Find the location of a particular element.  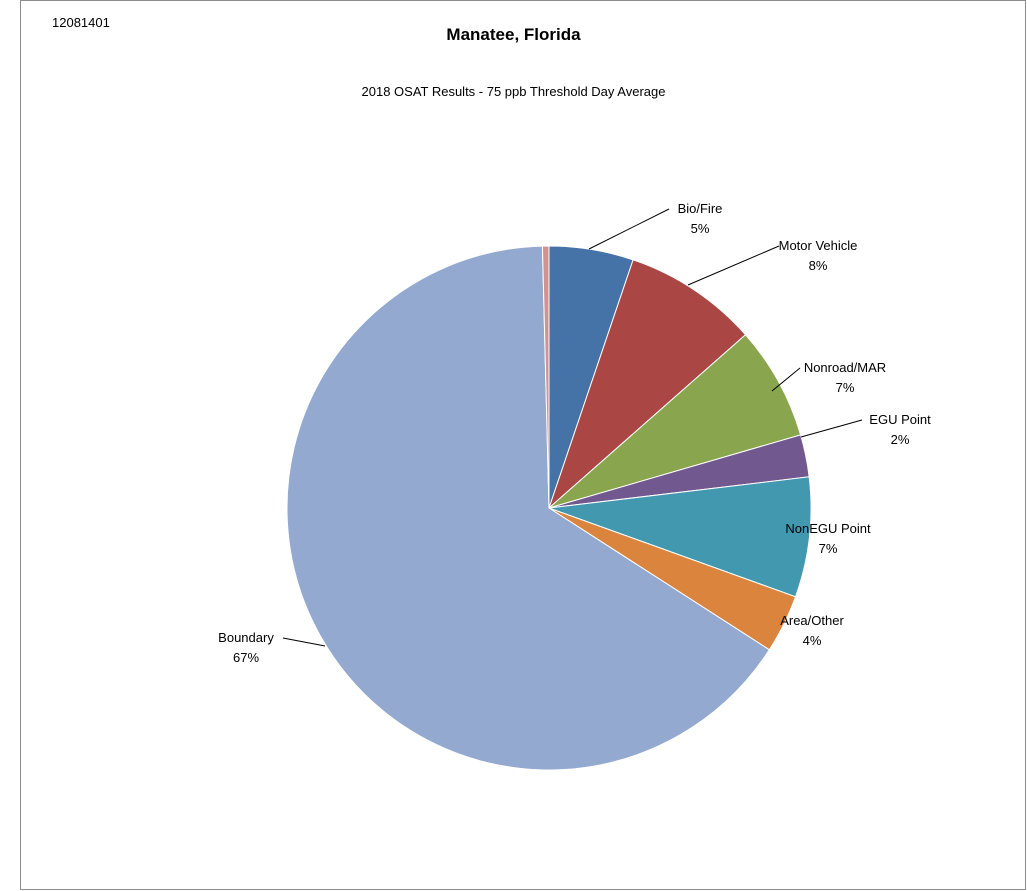

slice-percent-label: 2% is located at coordinates (900, 439).